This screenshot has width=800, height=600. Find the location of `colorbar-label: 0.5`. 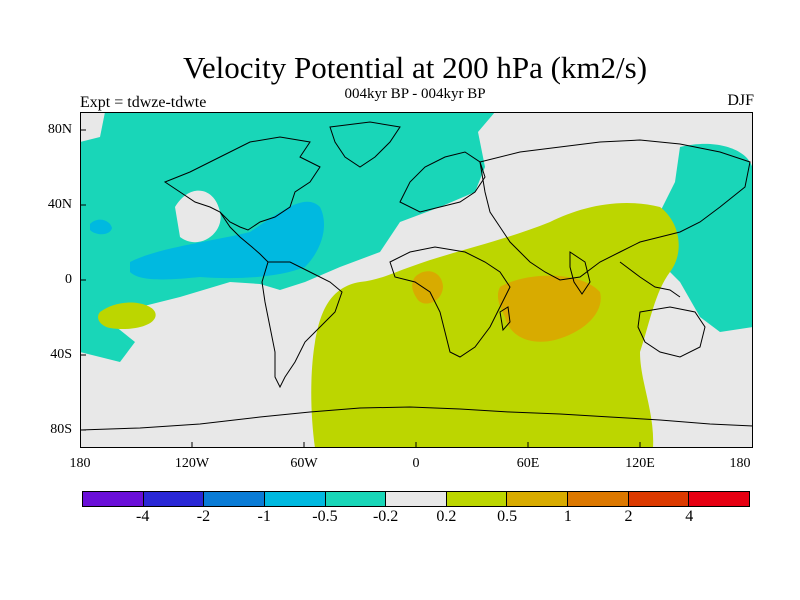

colorbar-label: 0.5 is located at coordinates (507, 516).